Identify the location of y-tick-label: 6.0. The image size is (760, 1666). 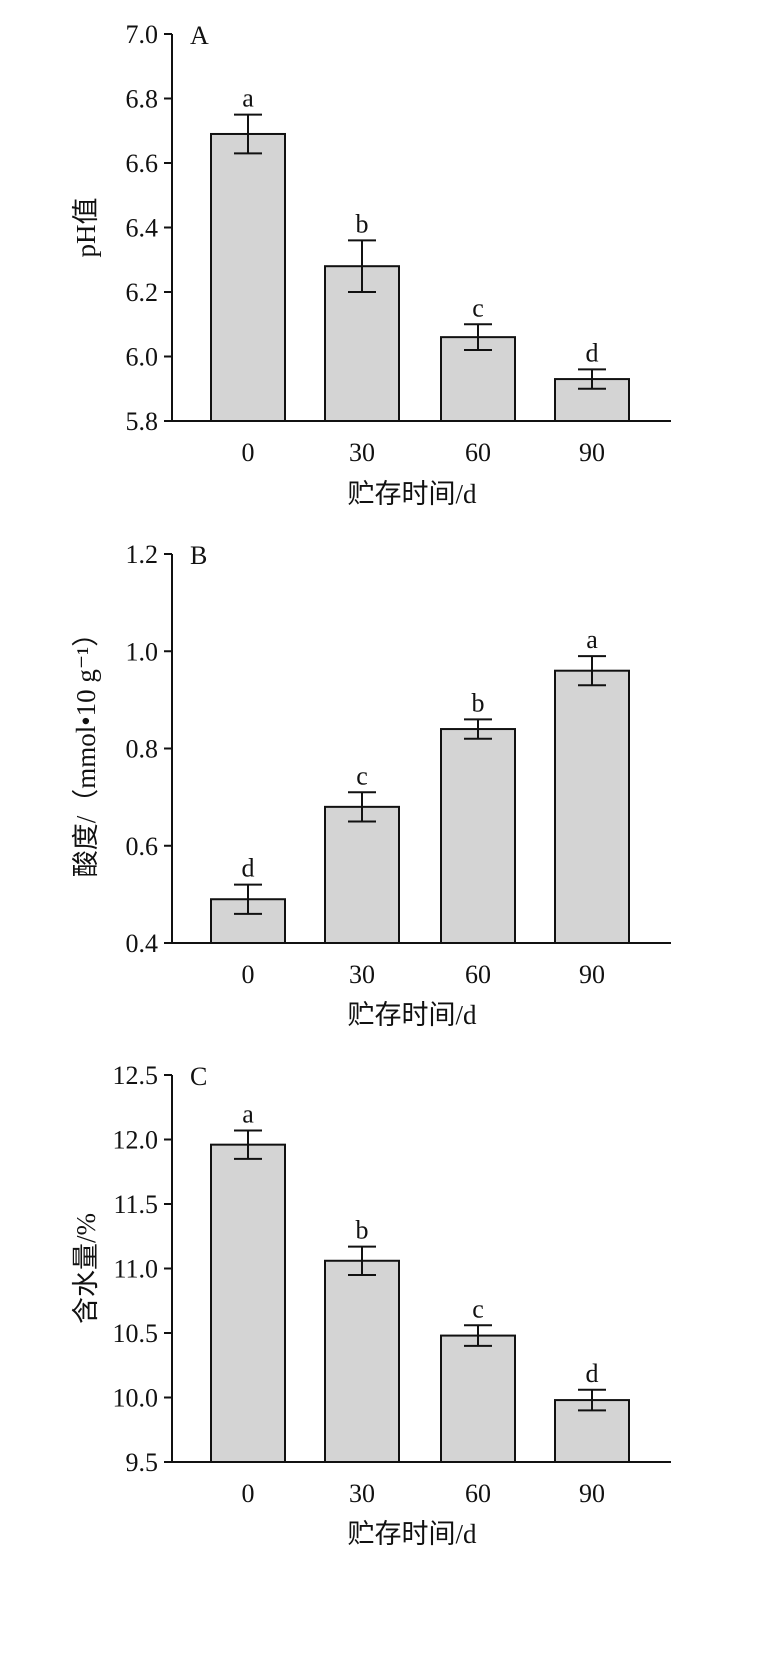
(142, 357).